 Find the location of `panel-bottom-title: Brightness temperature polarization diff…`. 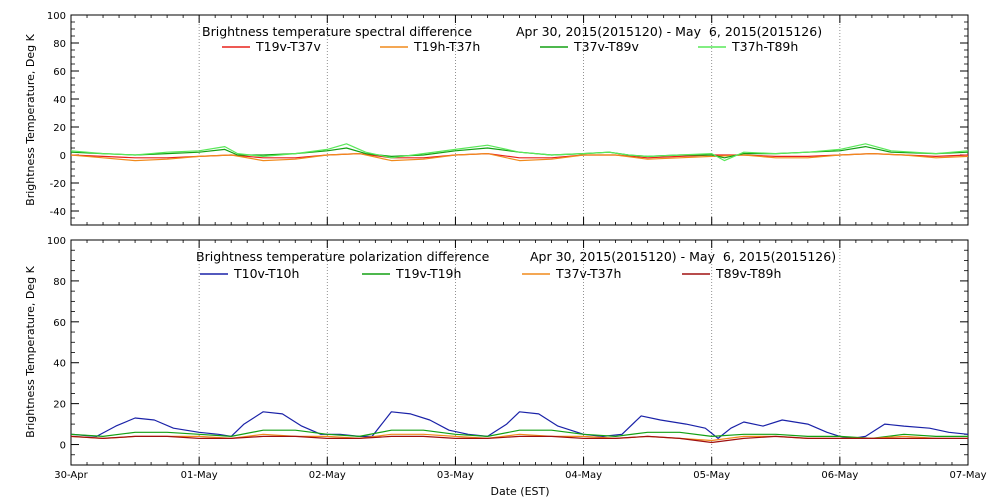

panel-bottom-title: Brightness temperature polarization diff… is located at coordinates (343, 256).